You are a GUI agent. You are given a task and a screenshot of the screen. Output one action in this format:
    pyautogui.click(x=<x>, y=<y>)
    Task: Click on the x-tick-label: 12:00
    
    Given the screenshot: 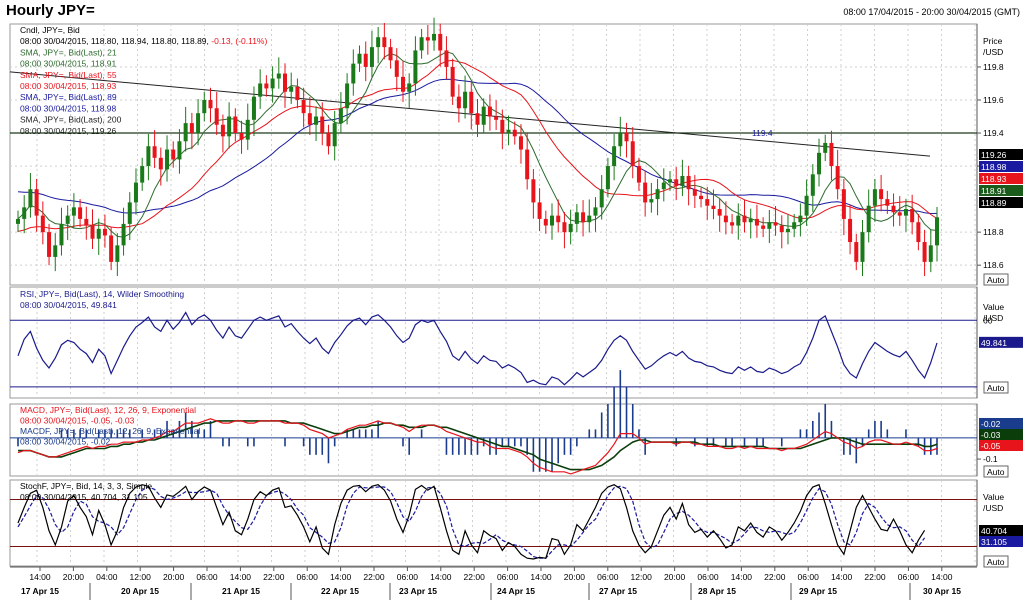 What is the action you would take?
    pyautogui.click(x=642, y=577)
    